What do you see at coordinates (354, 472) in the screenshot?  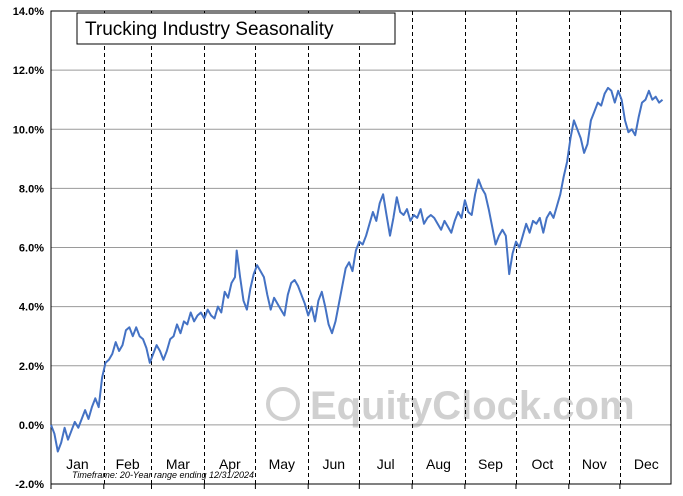 I see `x-axis-month-labels: Jan Feb Mar Apr May Jun Jul Aug Sep Oct Nov Dec` at bounding box center [354, 472].